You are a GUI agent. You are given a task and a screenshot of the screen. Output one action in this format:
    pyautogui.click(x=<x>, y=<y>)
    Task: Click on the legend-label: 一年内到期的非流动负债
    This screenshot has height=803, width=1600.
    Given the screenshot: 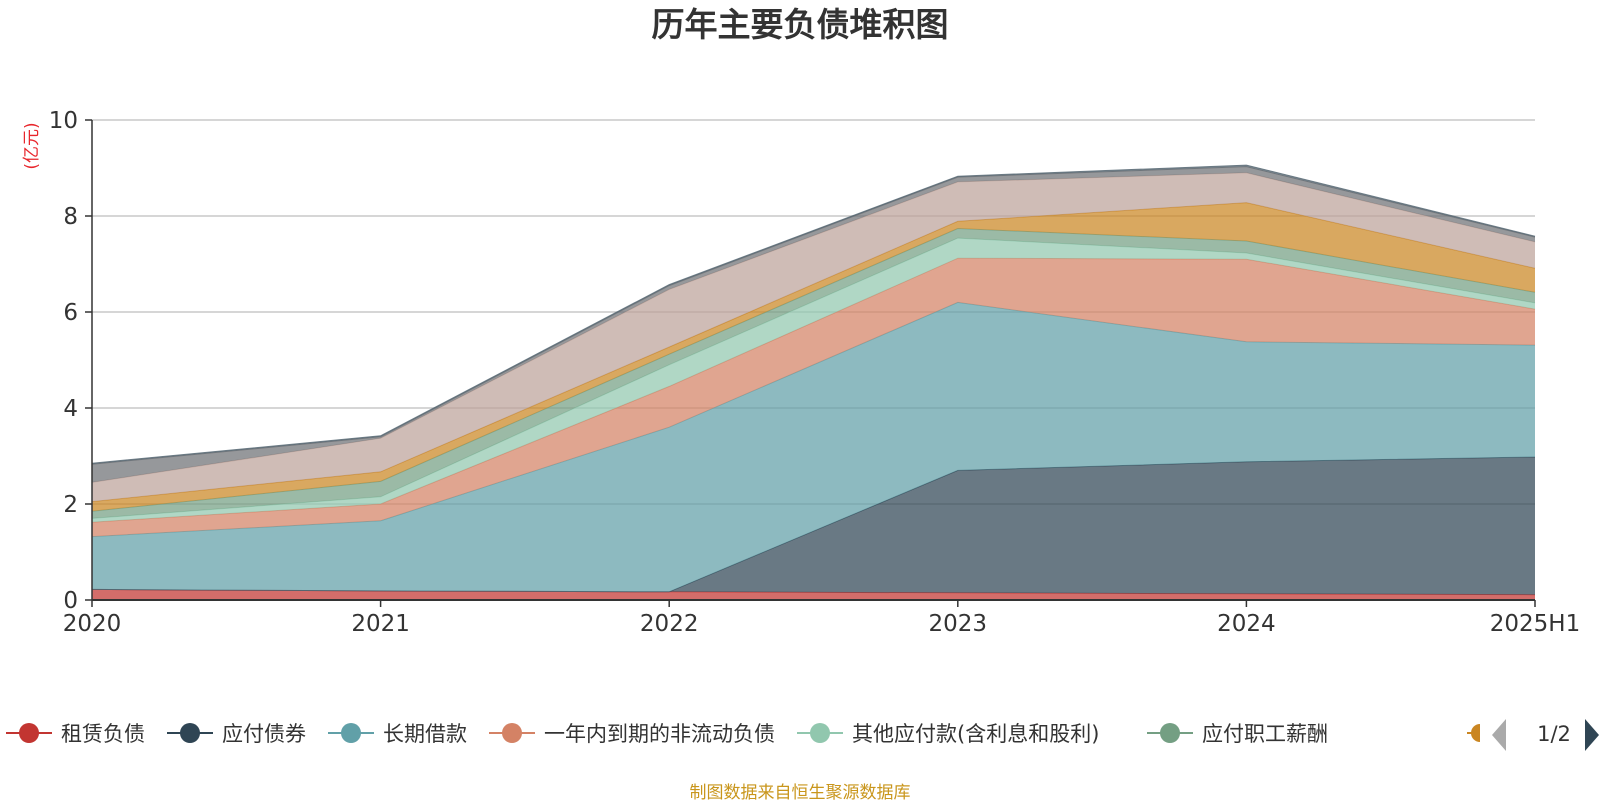 What is the action you would take?
    pyautogui.click(x=659, y=734)
    